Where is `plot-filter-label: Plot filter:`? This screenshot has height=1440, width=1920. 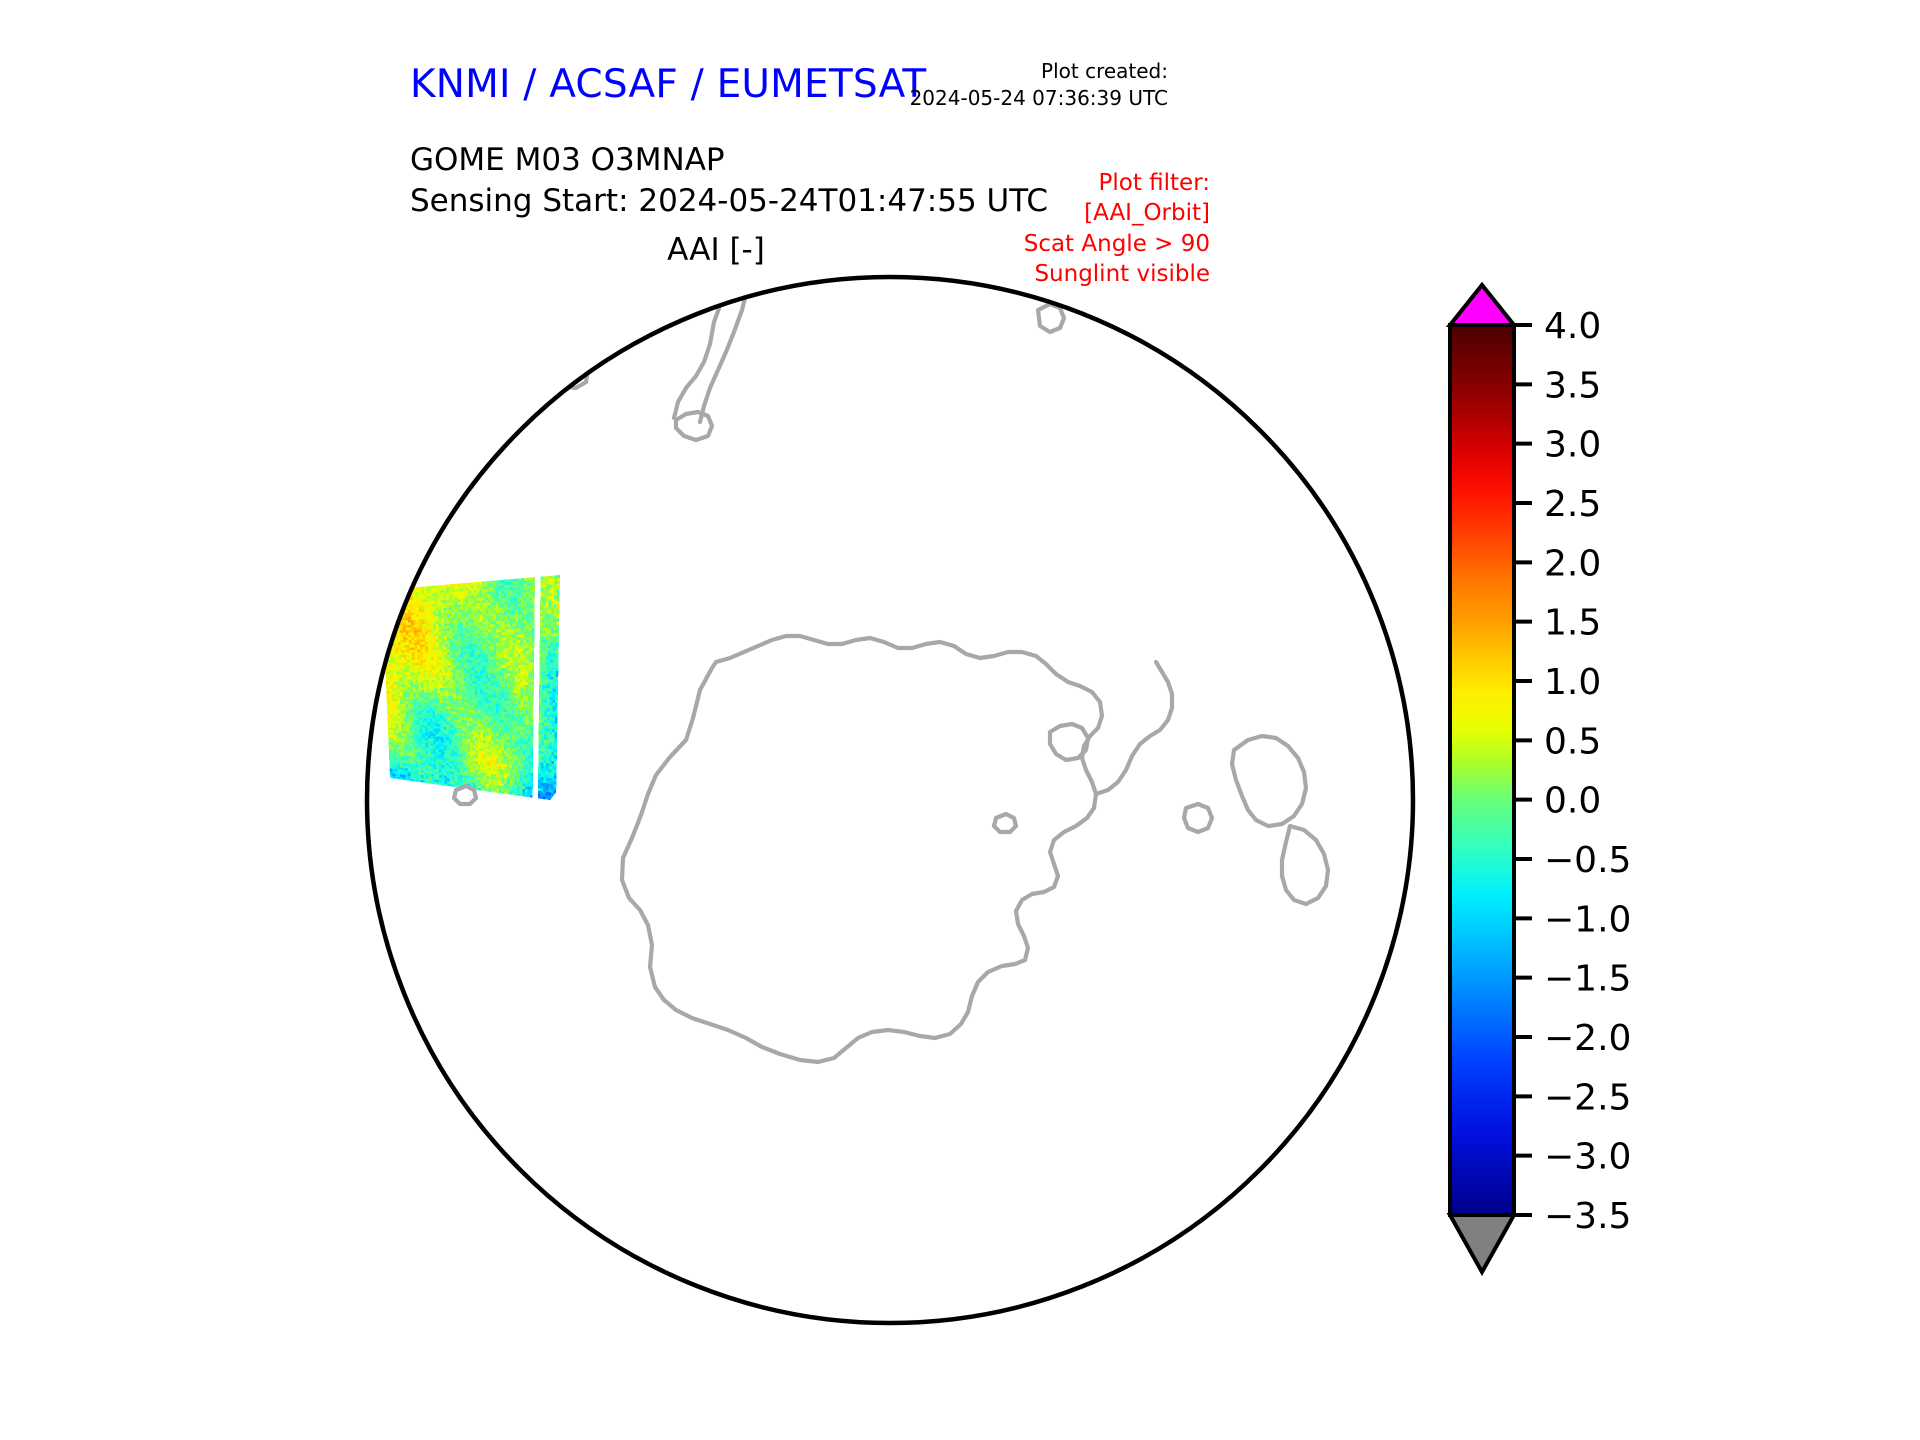 plot-filter-label: Plot filter: is located at coordinates (1154, 183).